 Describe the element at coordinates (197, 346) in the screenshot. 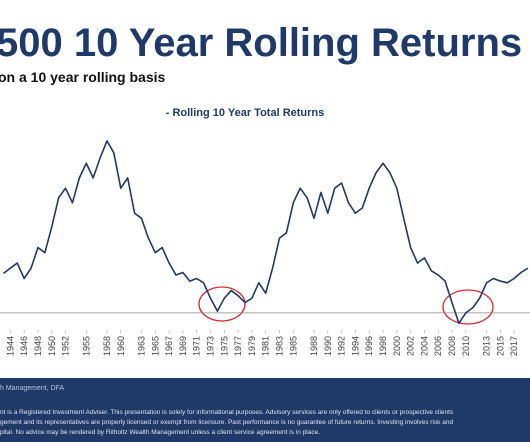

I see `x-tick-label: 1971` at that location.